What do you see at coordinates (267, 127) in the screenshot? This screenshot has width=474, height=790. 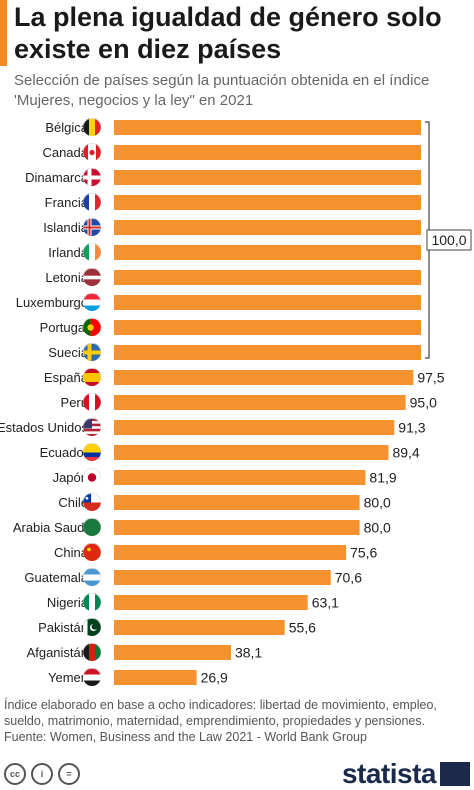 I see `bar-belgica` at bounding box center [267, 127].